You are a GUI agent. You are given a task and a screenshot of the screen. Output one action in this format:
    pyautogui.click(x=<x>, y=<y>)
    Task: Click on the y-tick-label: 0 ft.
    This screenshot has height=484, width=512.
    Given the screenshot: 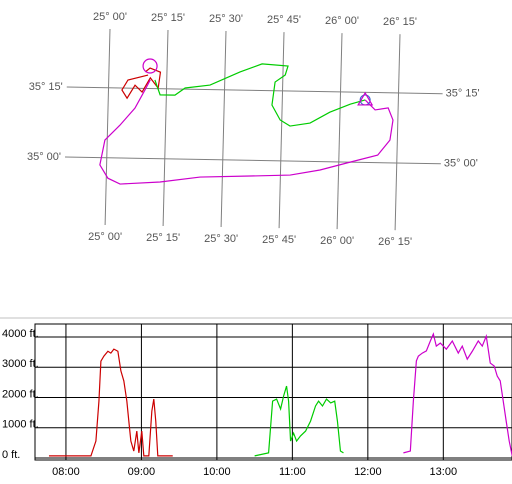 What is the action you would take?
    pyautogui.click(x=11, y=455)
    